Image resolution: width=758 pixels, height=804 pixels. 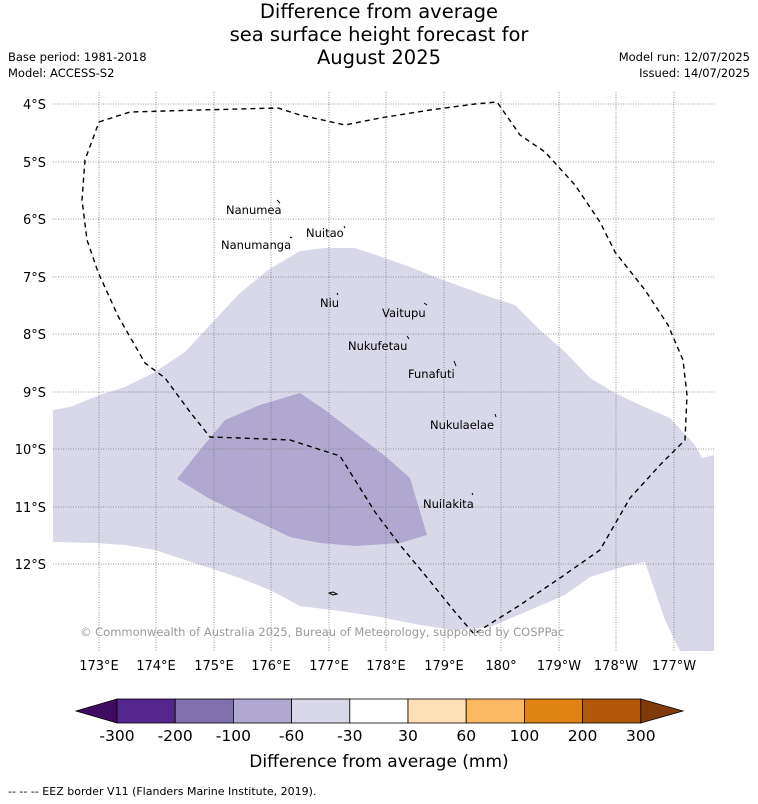 I want to click on nanumanga-marker, so click(x=291, y=237).